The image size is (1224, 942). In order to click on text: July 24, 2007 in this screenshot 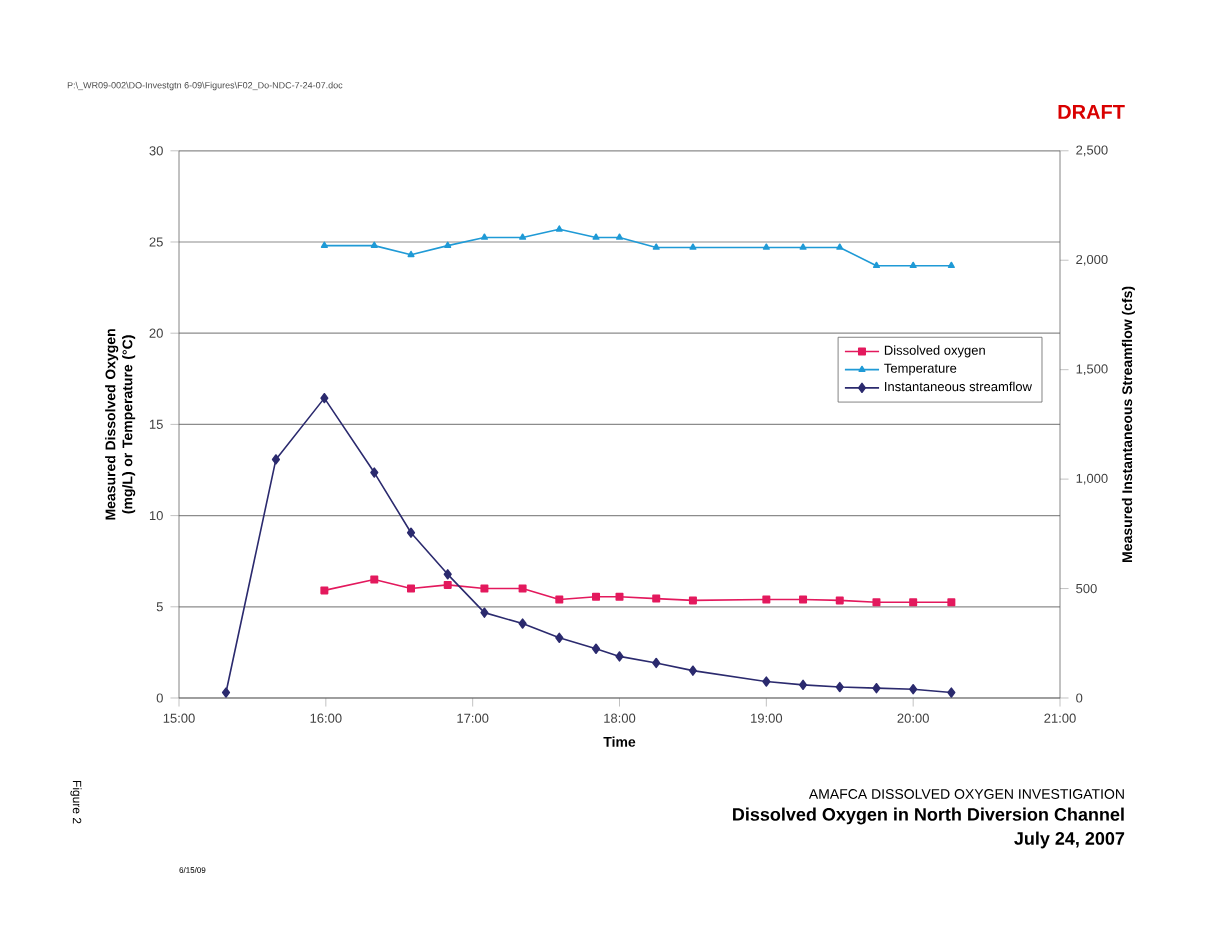, I will do `click(1069, 840)`.